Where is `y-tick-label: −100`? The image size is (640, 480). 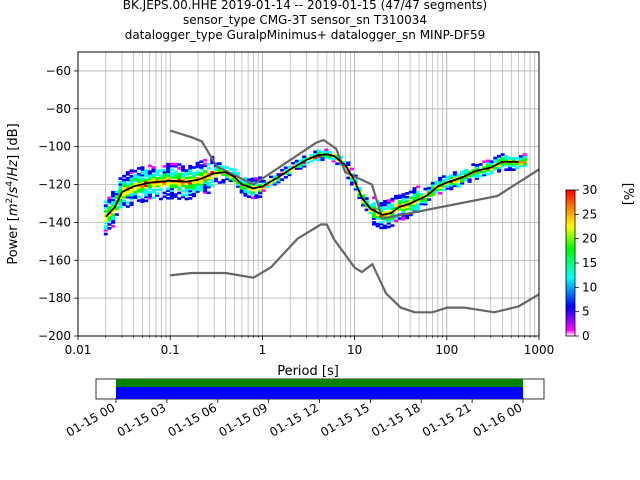
y-tick-label: −100 is located at coordinates (54, 147).